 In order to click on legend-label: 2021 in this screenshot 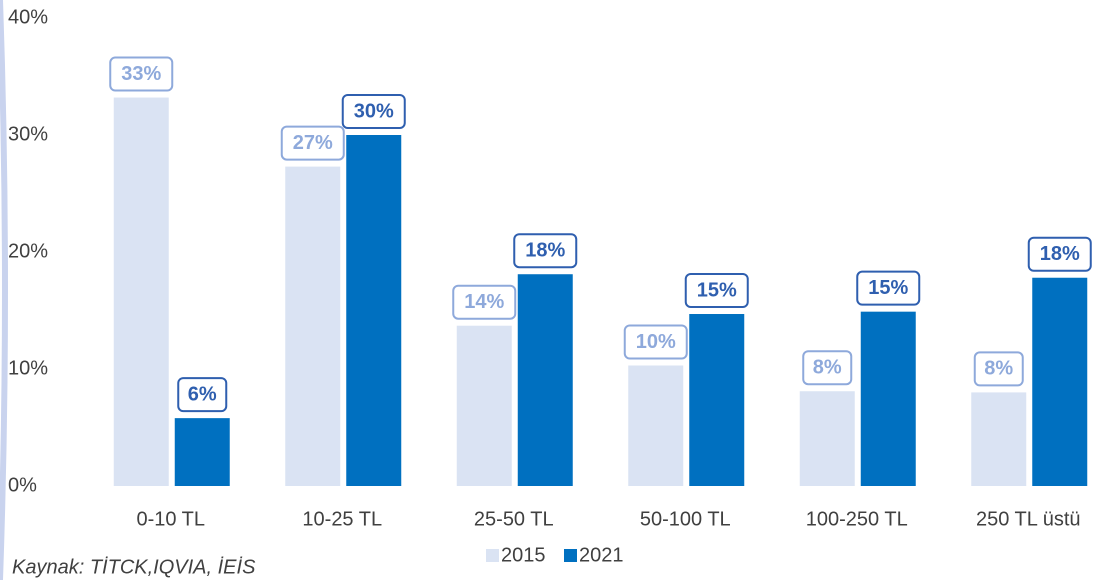, I will do `click(601, 555)`.